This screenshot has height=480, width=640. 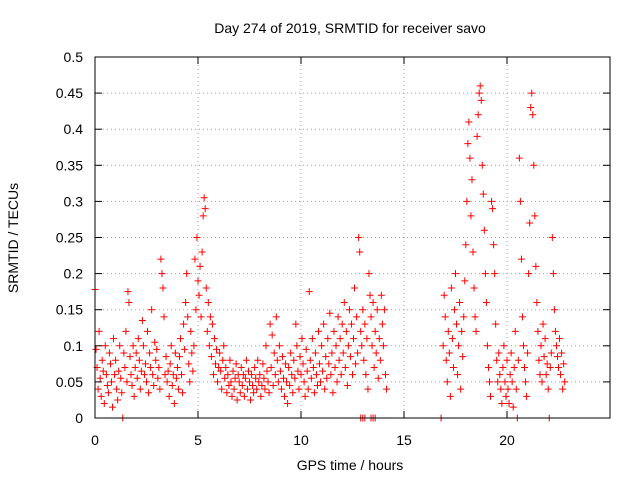 What do you see at coordinates (198, 440) in the screenshot?
I see `x-tick-label: 5` at bounding box center [198, 440].